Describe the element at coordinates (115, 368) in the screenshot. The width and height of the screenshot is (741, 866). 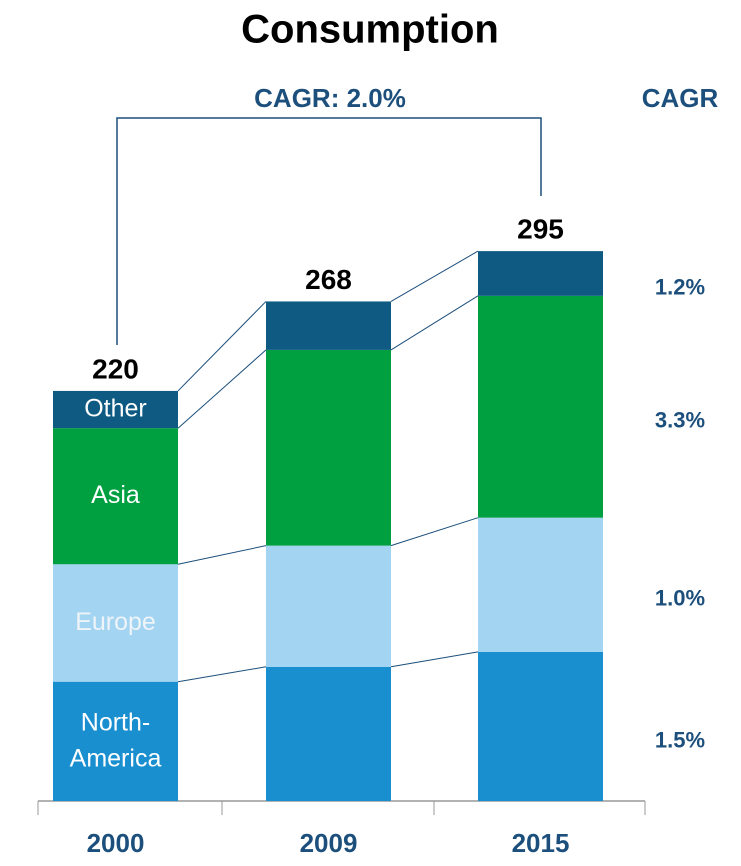
I see `total-label: 220` at that location.